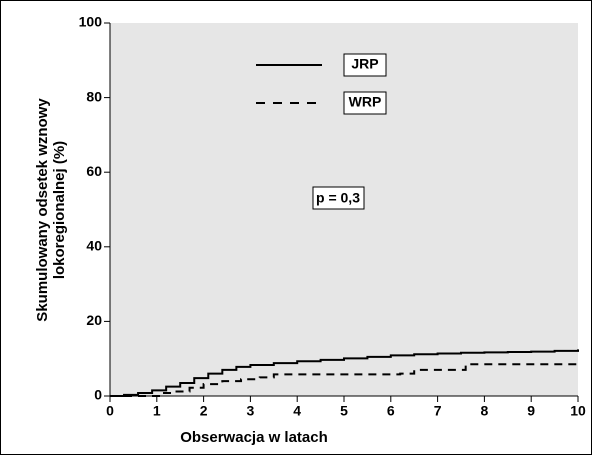 Image resolution: width=592 pixels, height=455 pixels. What do you see at coordinates (531, 411) in the screenshot?
I see `x-tick-label: 9` at bounding box center [531, 411].